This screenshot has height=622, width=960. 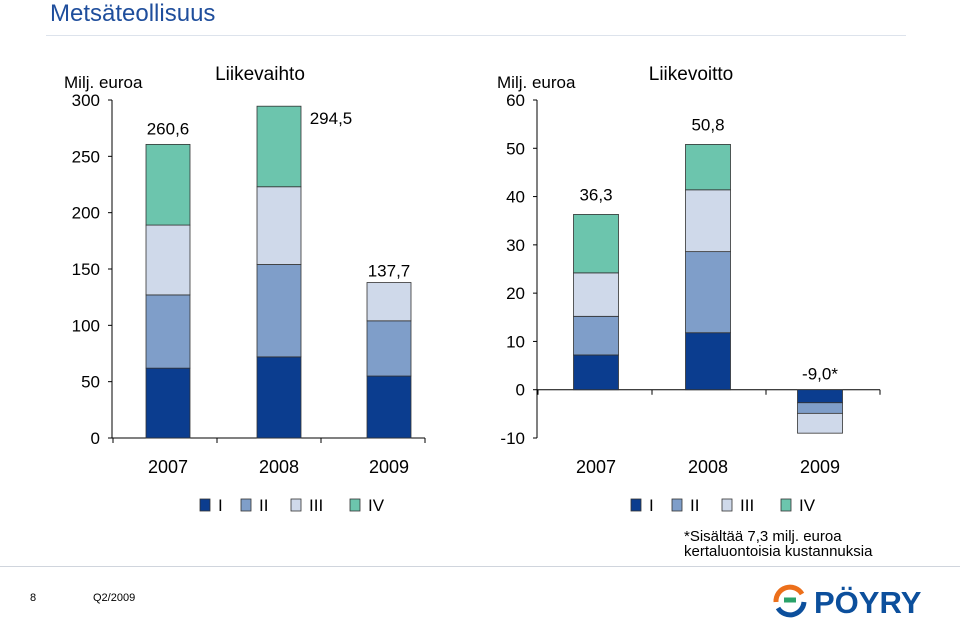 What do you see at coordinates (515, 245) in the screenshot?
I see `y-tick-label: 30` at bounding box center [515, 245].